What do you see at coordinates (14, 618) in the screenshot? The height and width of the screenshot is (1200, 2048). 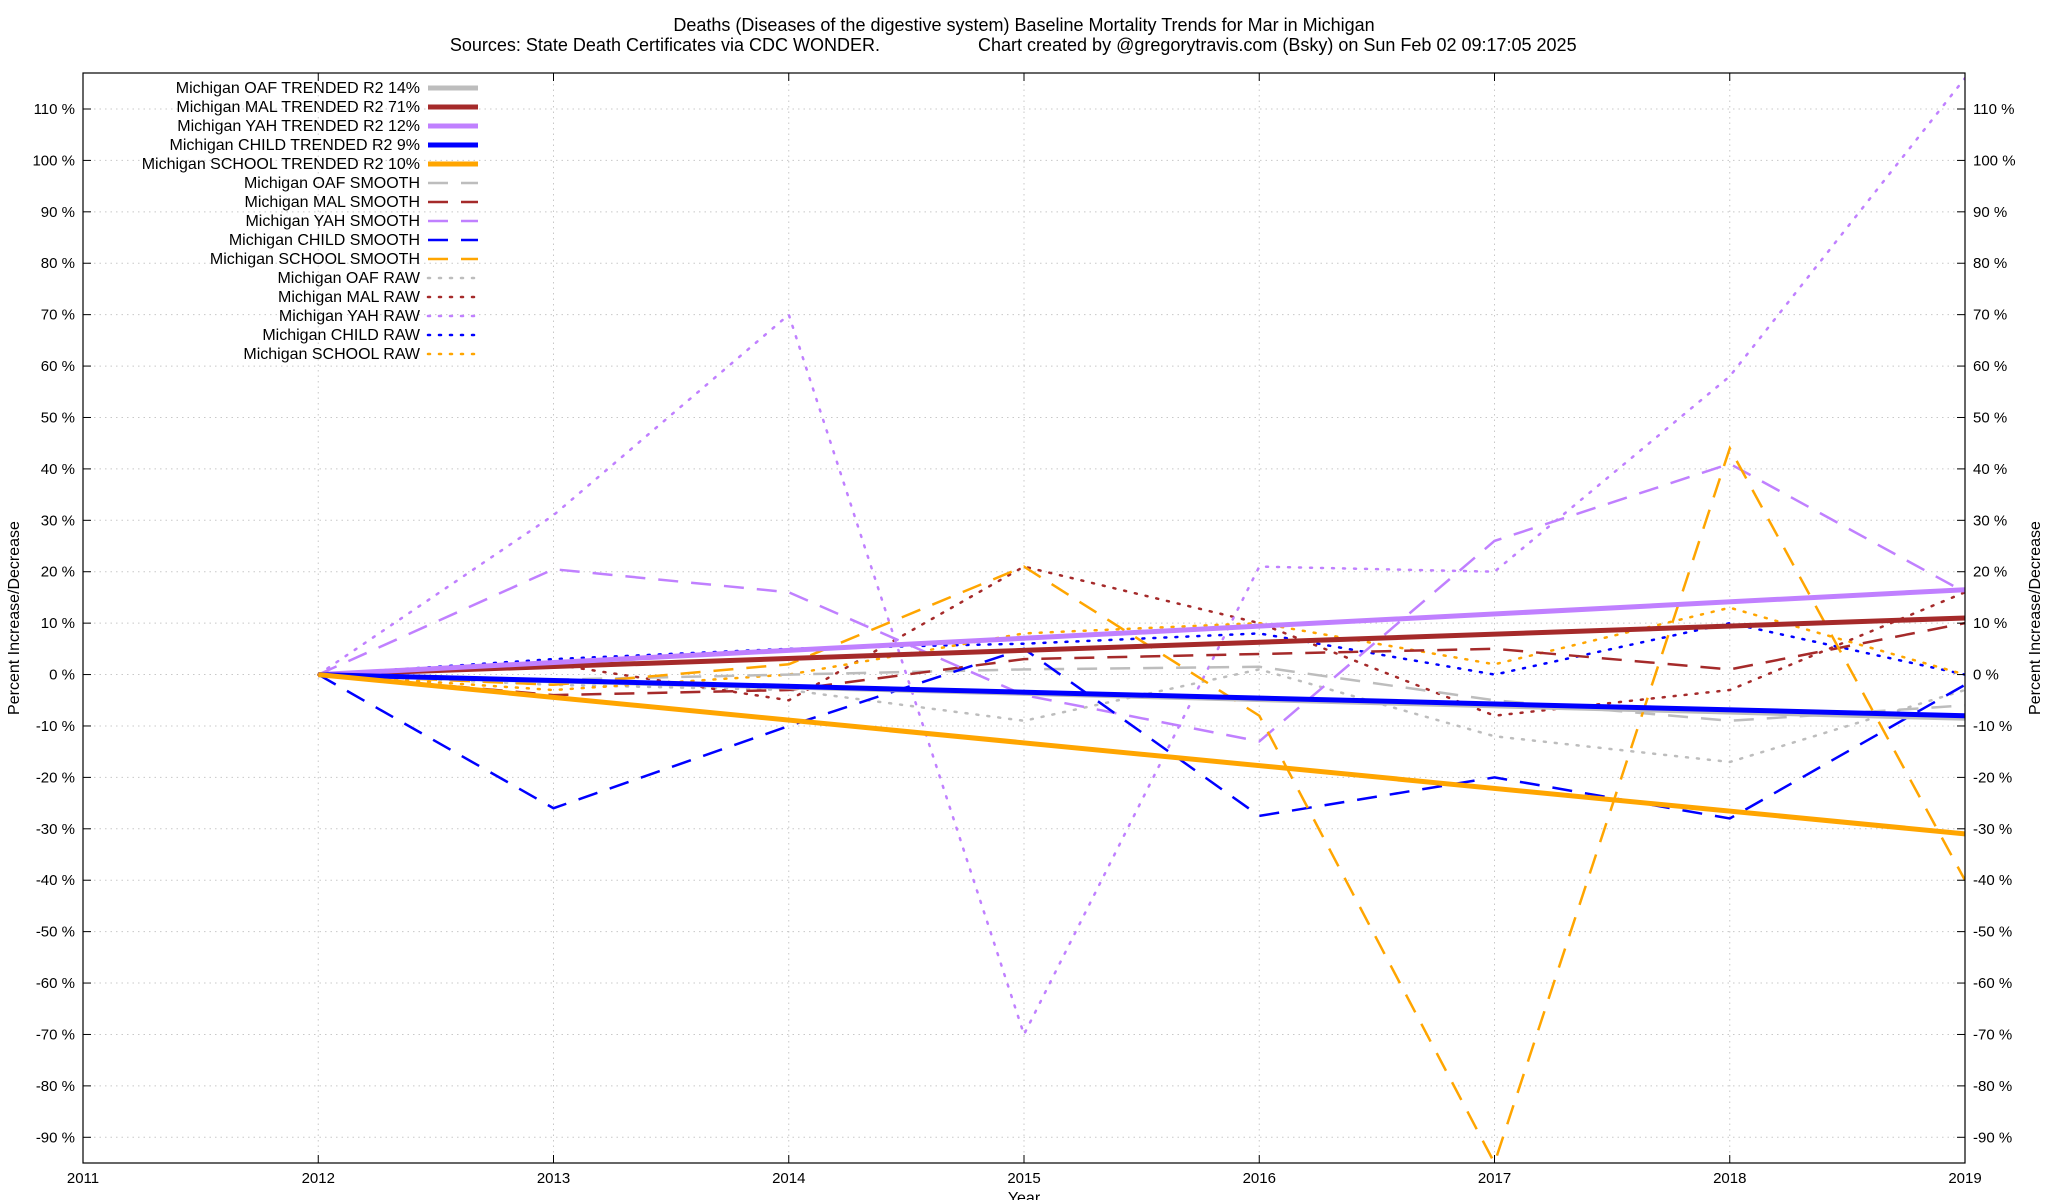 I see `y-axis-label: Percent Increase/Decrease` at bounding box center [14, 618].